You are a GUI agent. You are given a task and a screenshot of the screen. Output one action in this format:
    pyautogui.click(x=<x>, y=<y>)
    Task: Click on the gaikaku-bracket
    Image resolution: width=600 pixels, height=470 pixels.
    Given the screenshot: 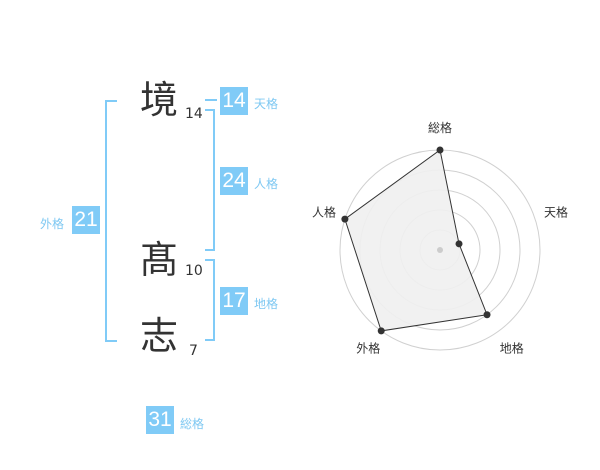 What is the action you would take?
    pyautogui.click(x=111, y=221)
    